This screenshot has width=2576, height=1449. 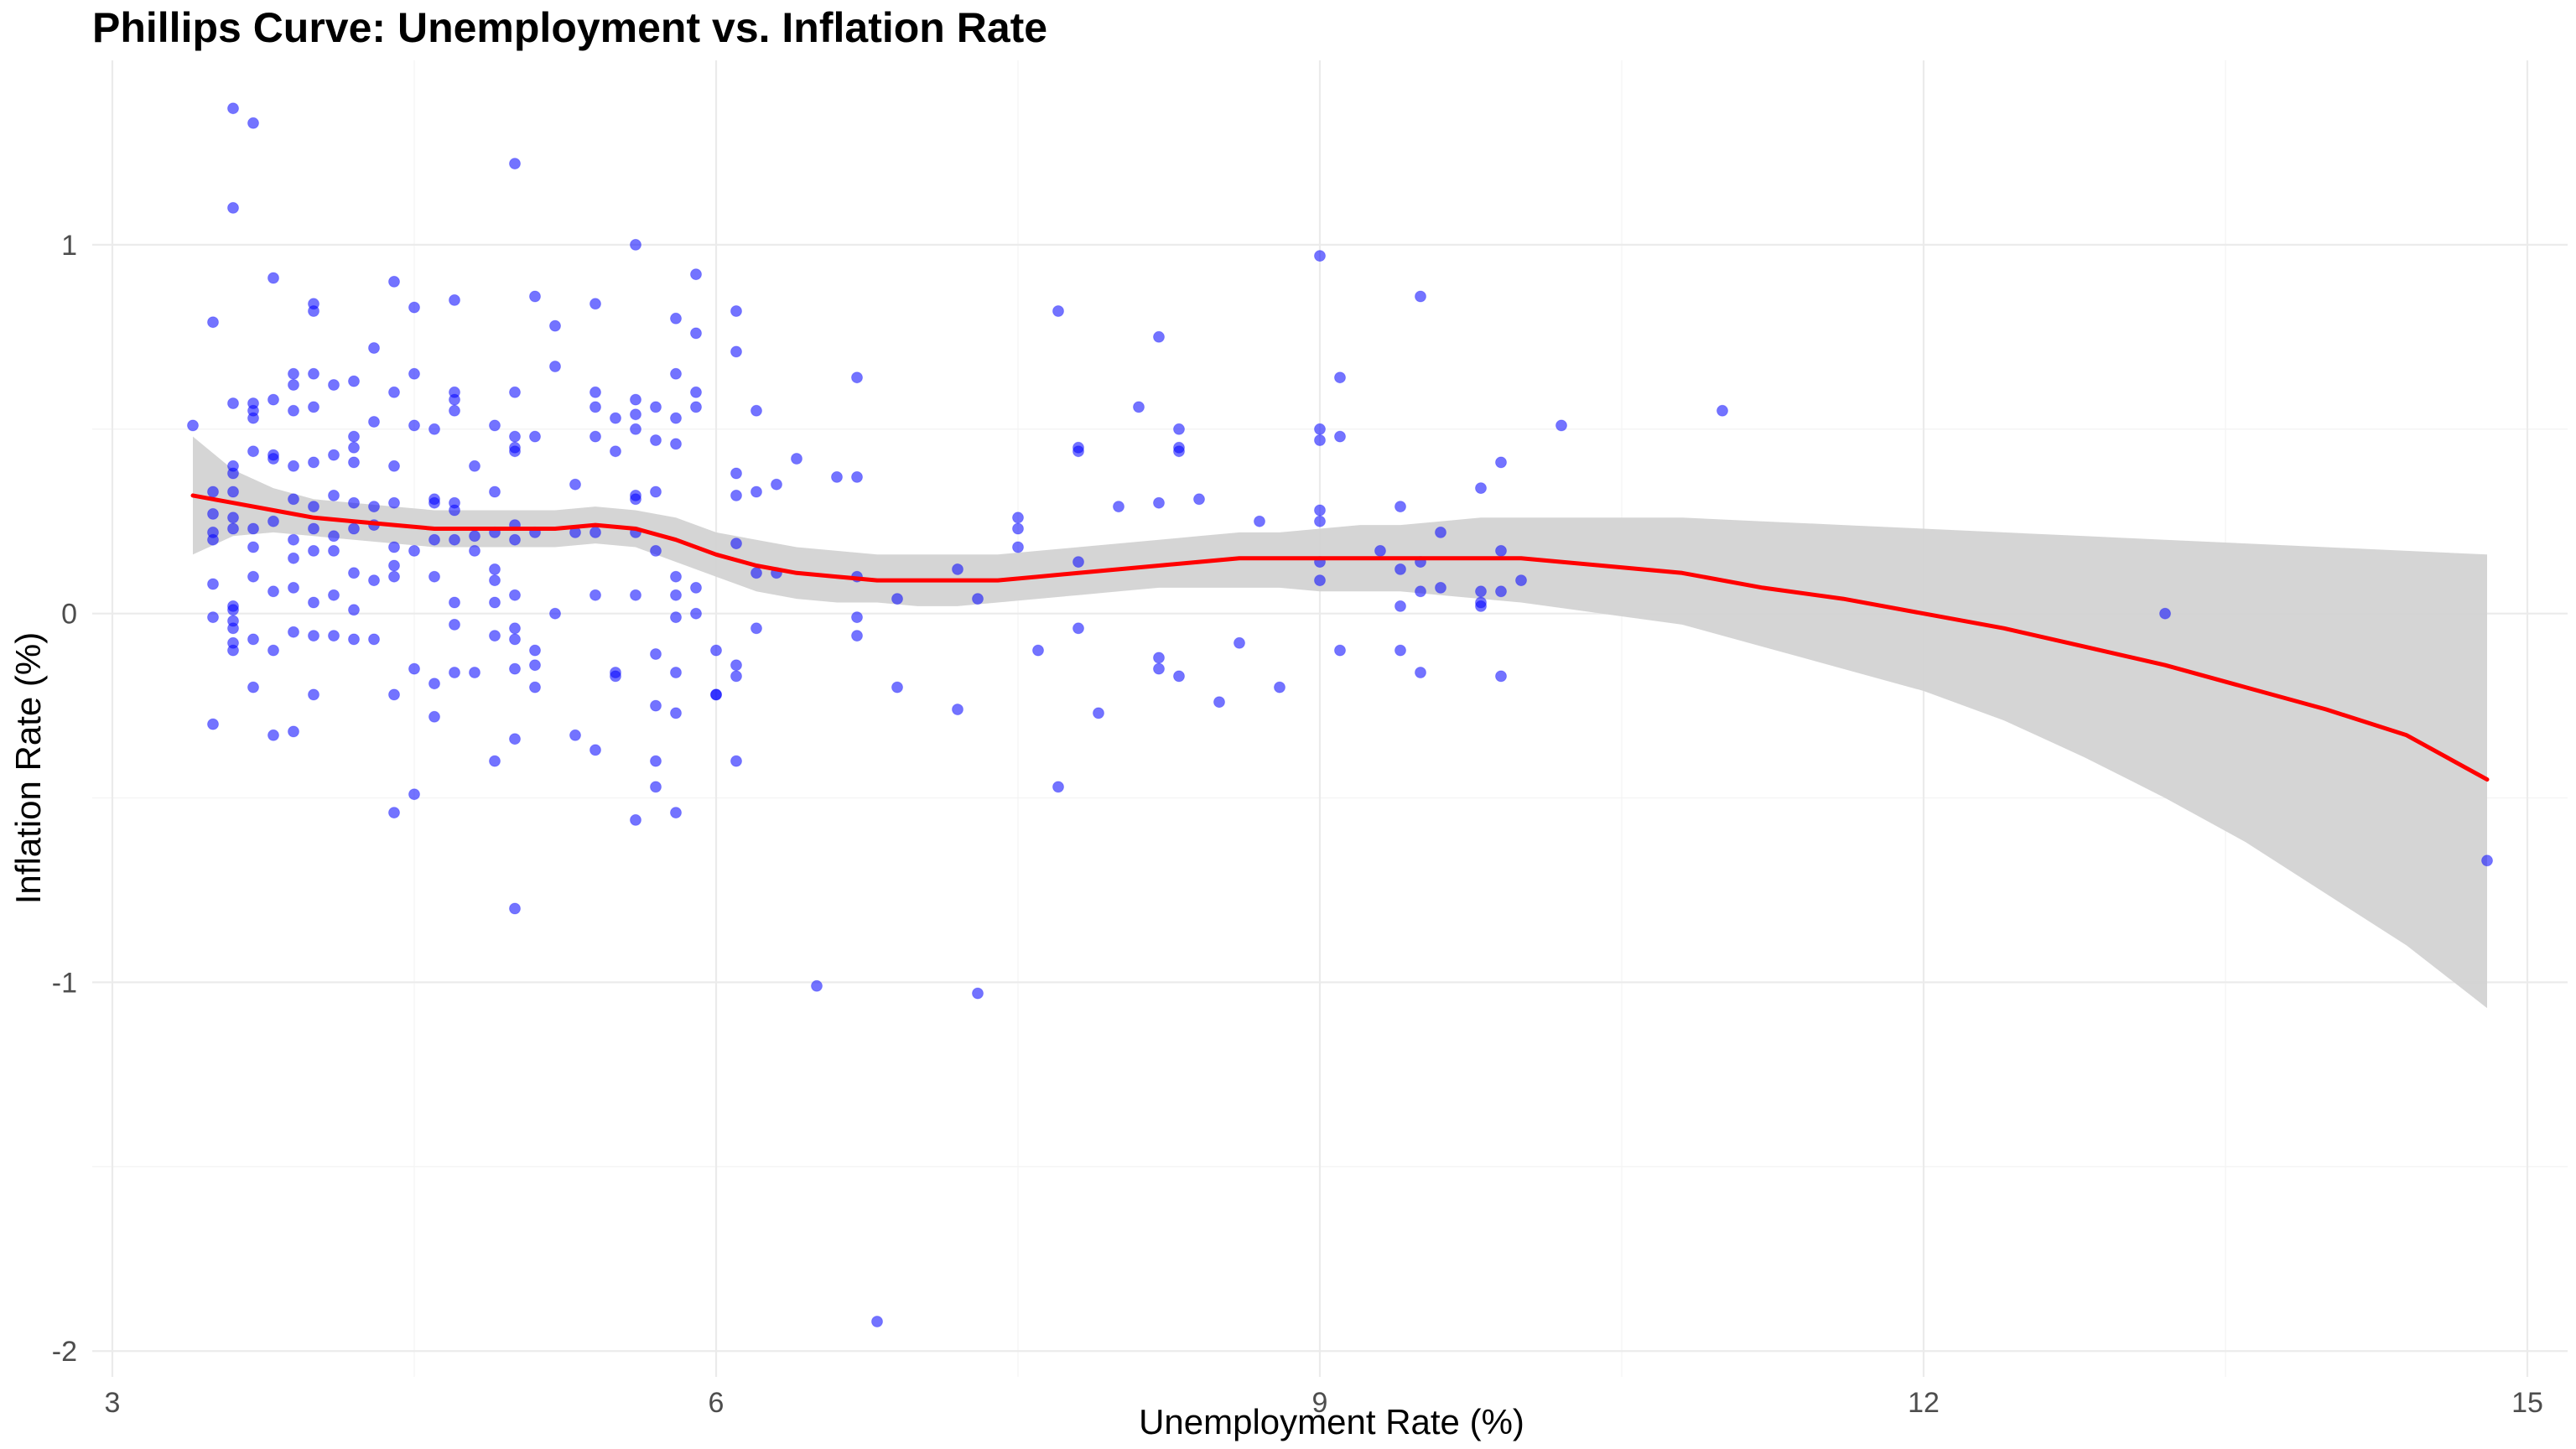 What do you see at coordinates (1320, 1403) in the screenshot?
I see `x-tick-label: 9` at bounding box center [1320, 1403].